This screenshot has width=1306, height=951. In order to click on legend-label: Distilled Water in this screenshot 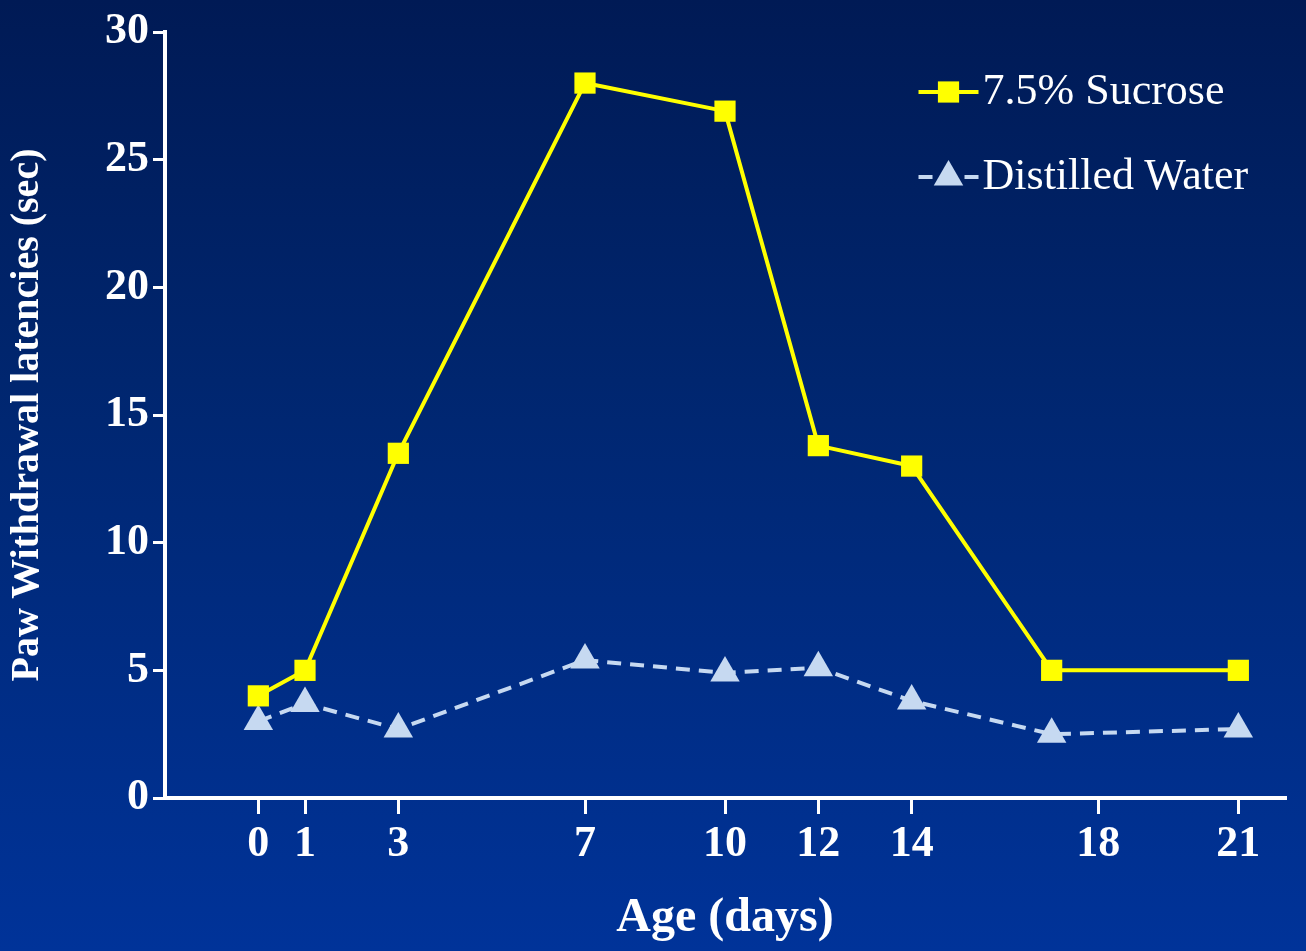, I will do `click(1115, 174)`.